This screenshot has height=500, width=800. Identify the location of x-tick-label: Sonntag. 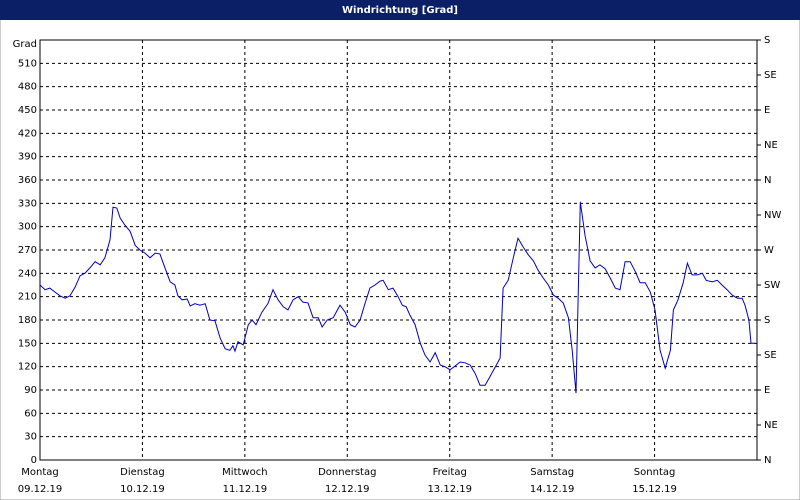
(655, 472).